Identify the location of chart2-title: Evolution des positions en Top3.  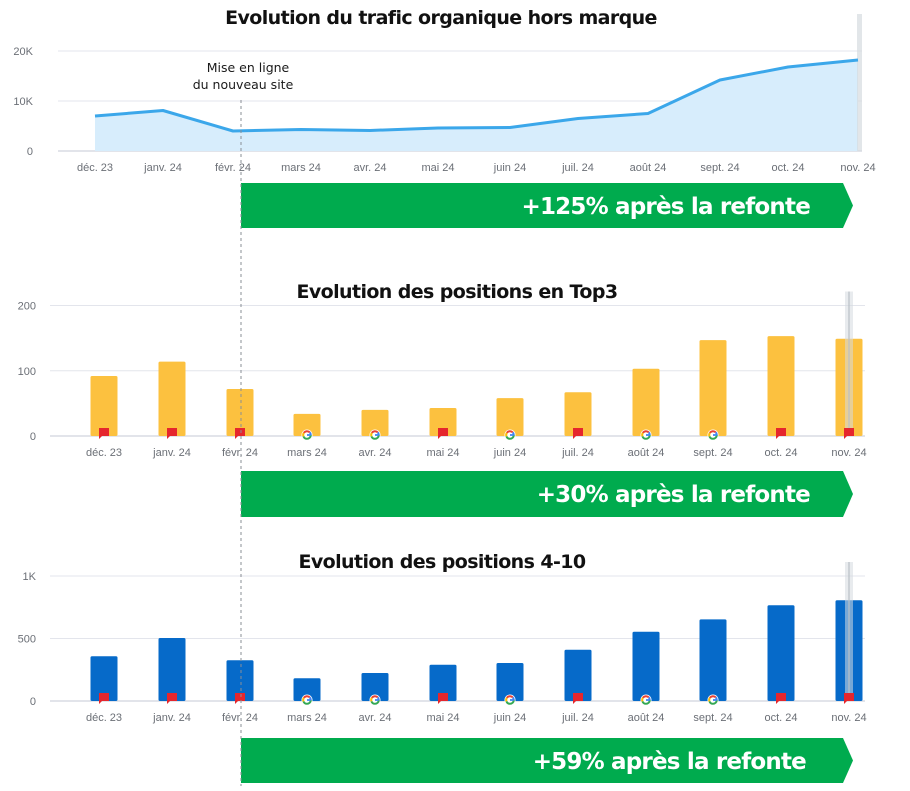
(457, 292).